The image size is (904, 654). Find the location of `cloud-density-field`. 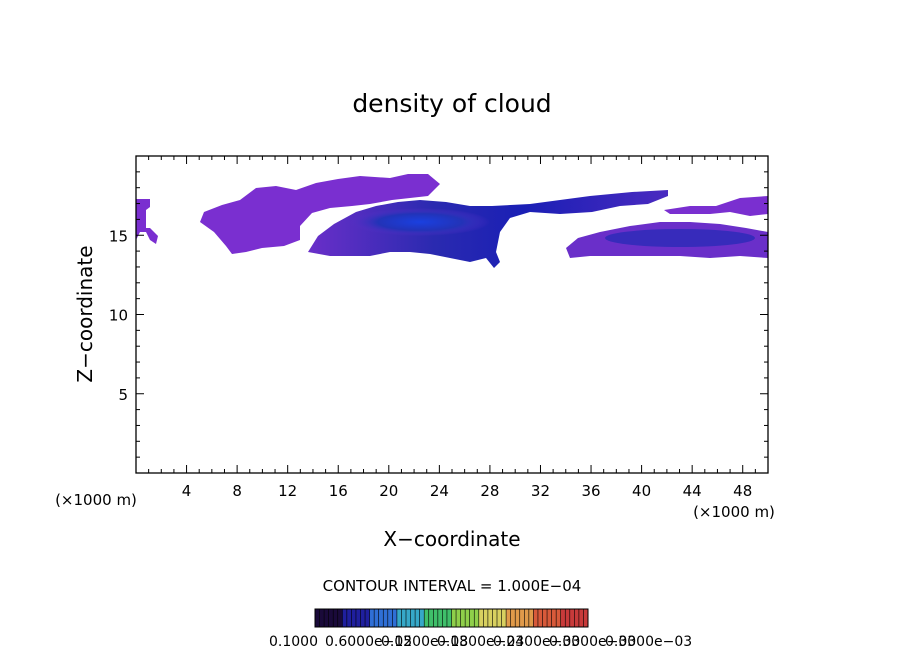

cloud-density-field is located at coordinates (452, 221).